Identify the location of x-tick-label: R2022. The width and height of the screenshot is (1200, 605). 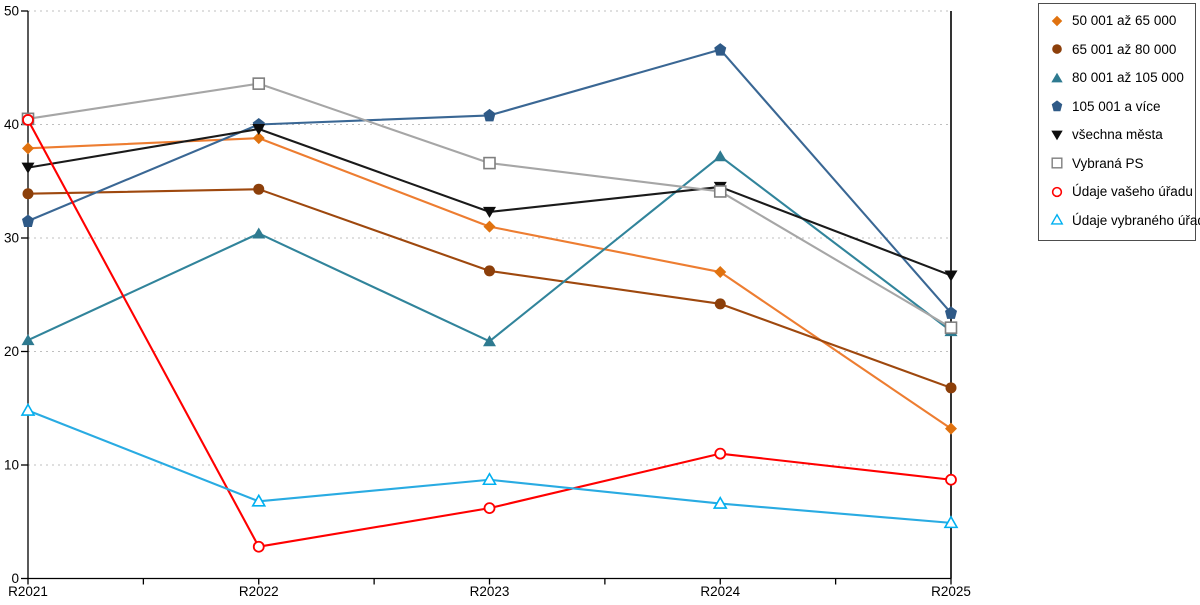
(259, 591).